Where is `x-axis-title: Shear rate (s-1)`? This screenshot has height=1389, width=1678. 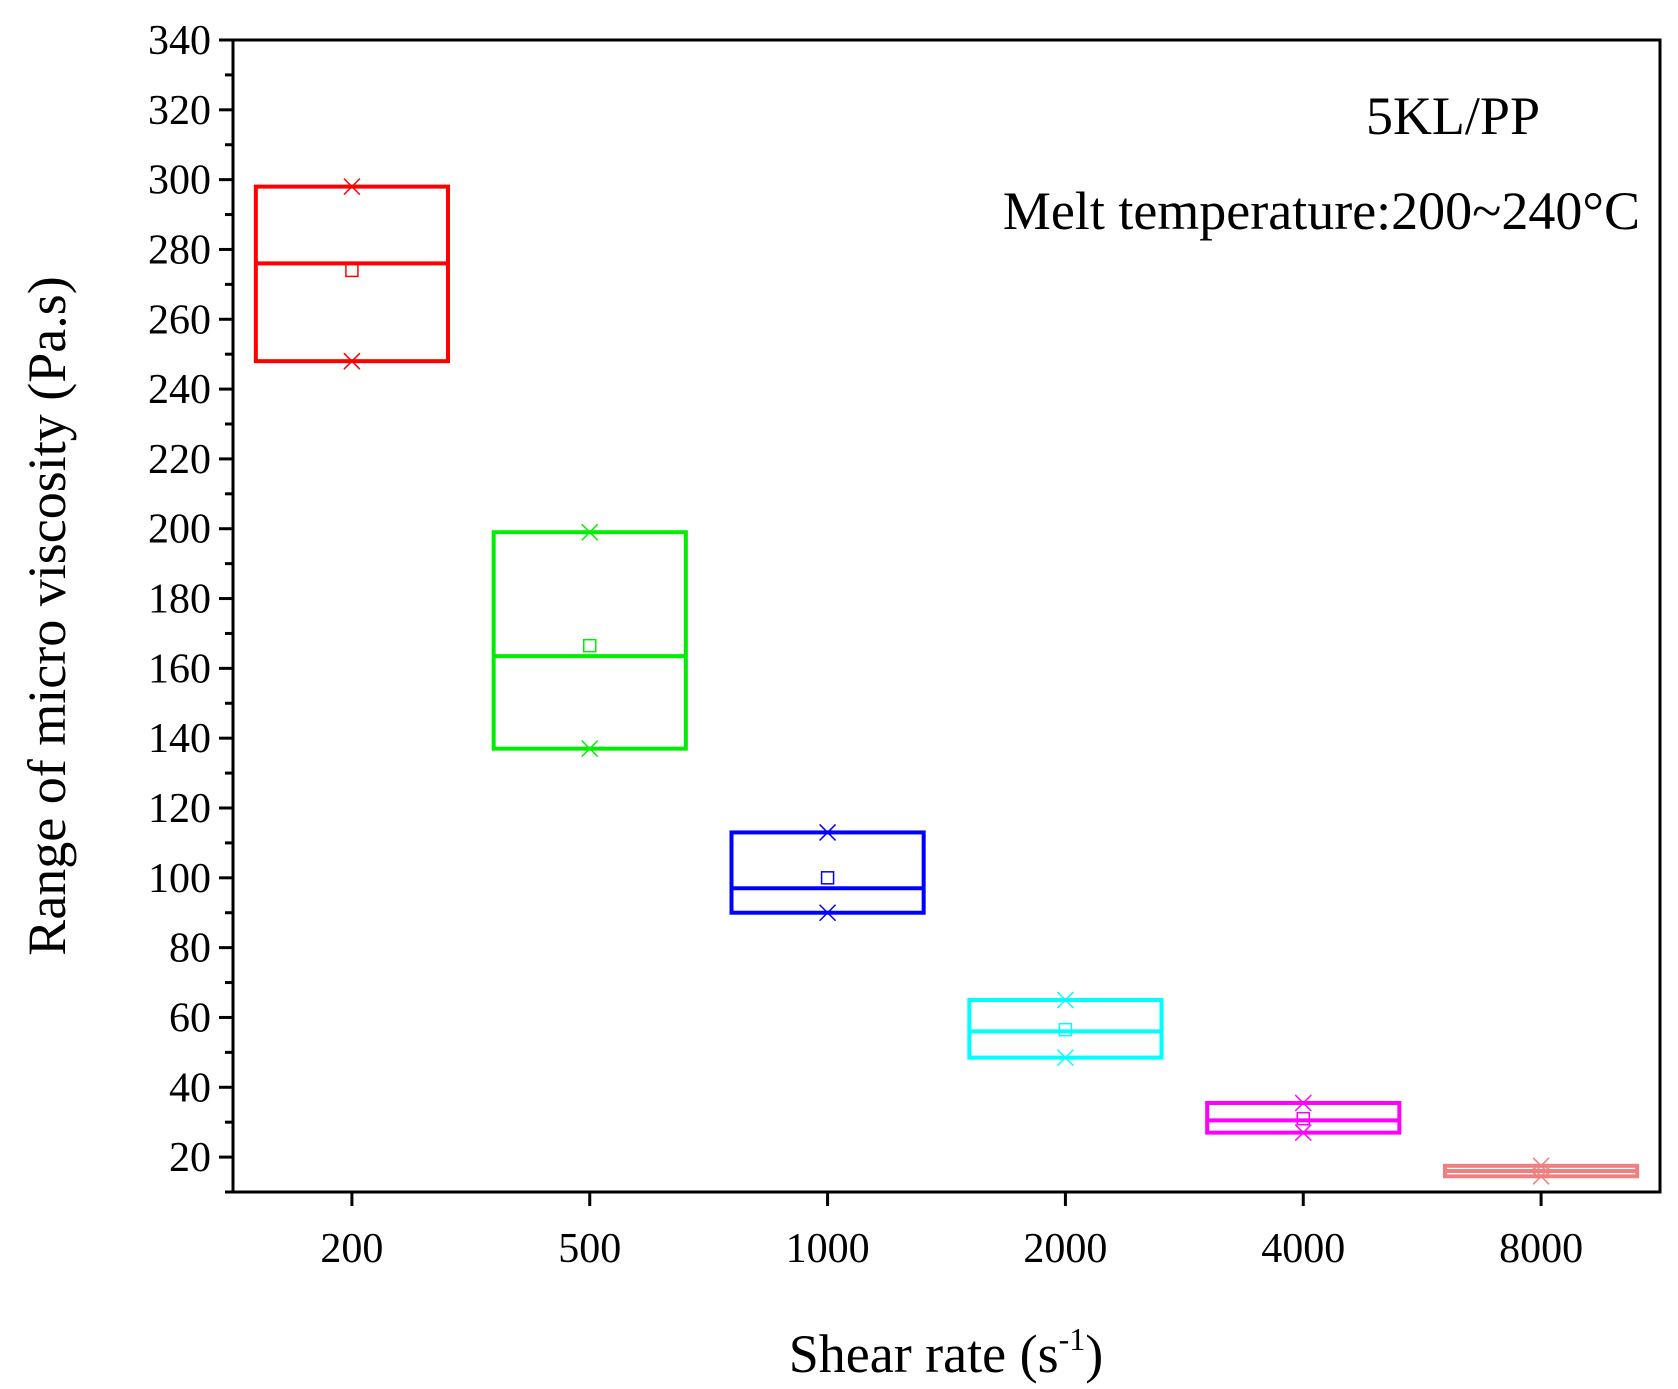
x-axis-title: Shear rate (s-1) is located at coordinates (946, 1352).